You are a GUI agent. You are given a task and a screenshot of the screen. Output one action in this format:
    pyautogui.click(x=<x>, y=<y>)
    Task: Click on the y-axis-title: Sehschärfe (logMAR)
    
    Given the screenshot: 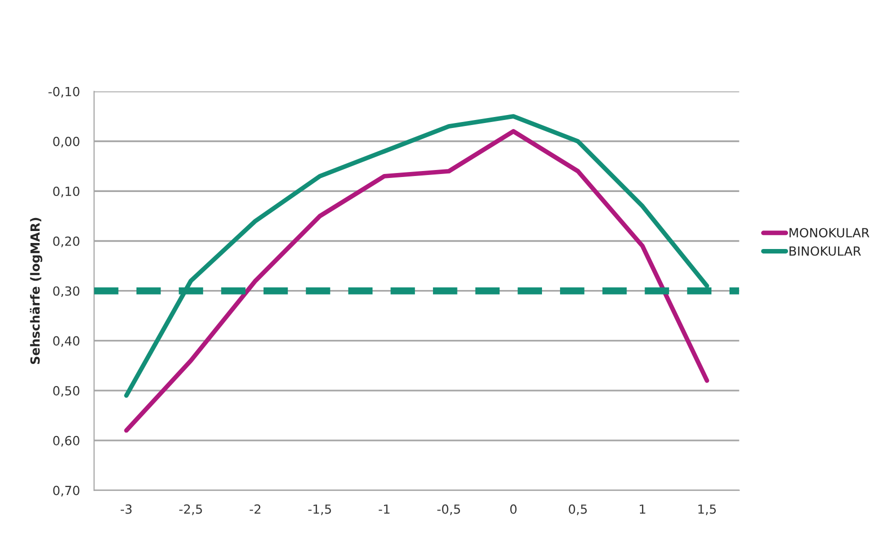 What is the action you would take?
    pyautogui.click(x=36, y=291)
    